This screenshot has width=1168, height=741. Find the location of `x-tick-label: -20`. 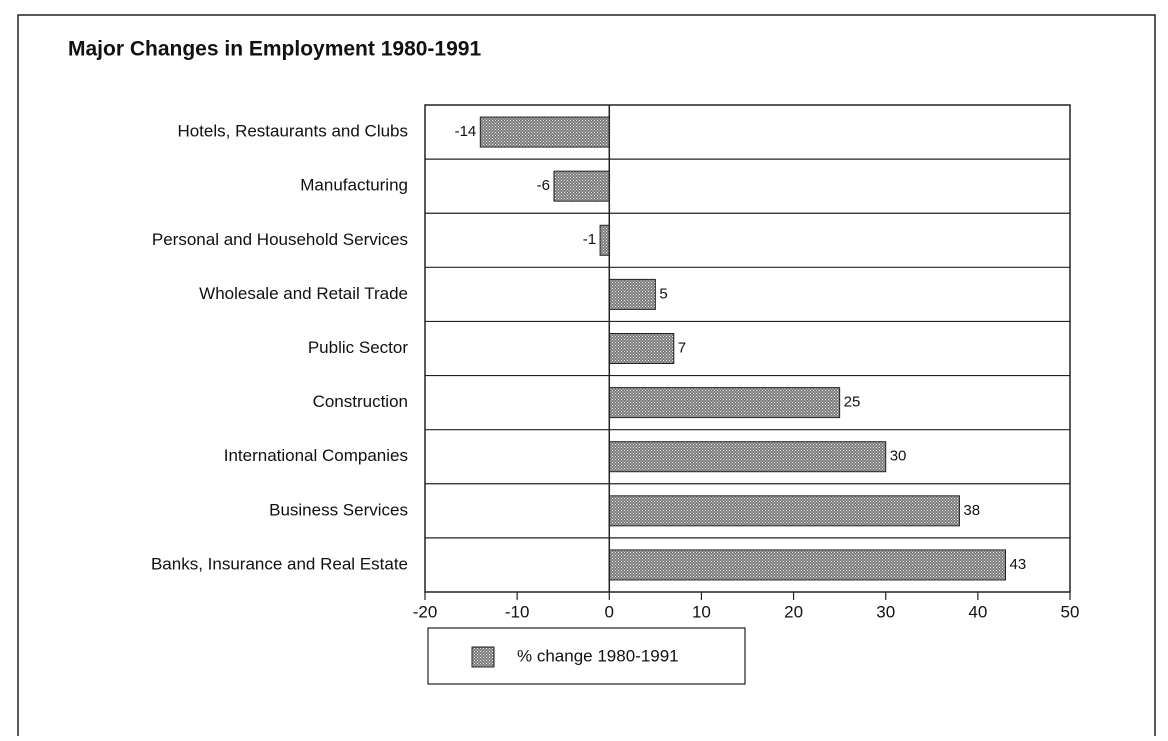

x-tick-label: -20 is located at coordinates (425, 611).